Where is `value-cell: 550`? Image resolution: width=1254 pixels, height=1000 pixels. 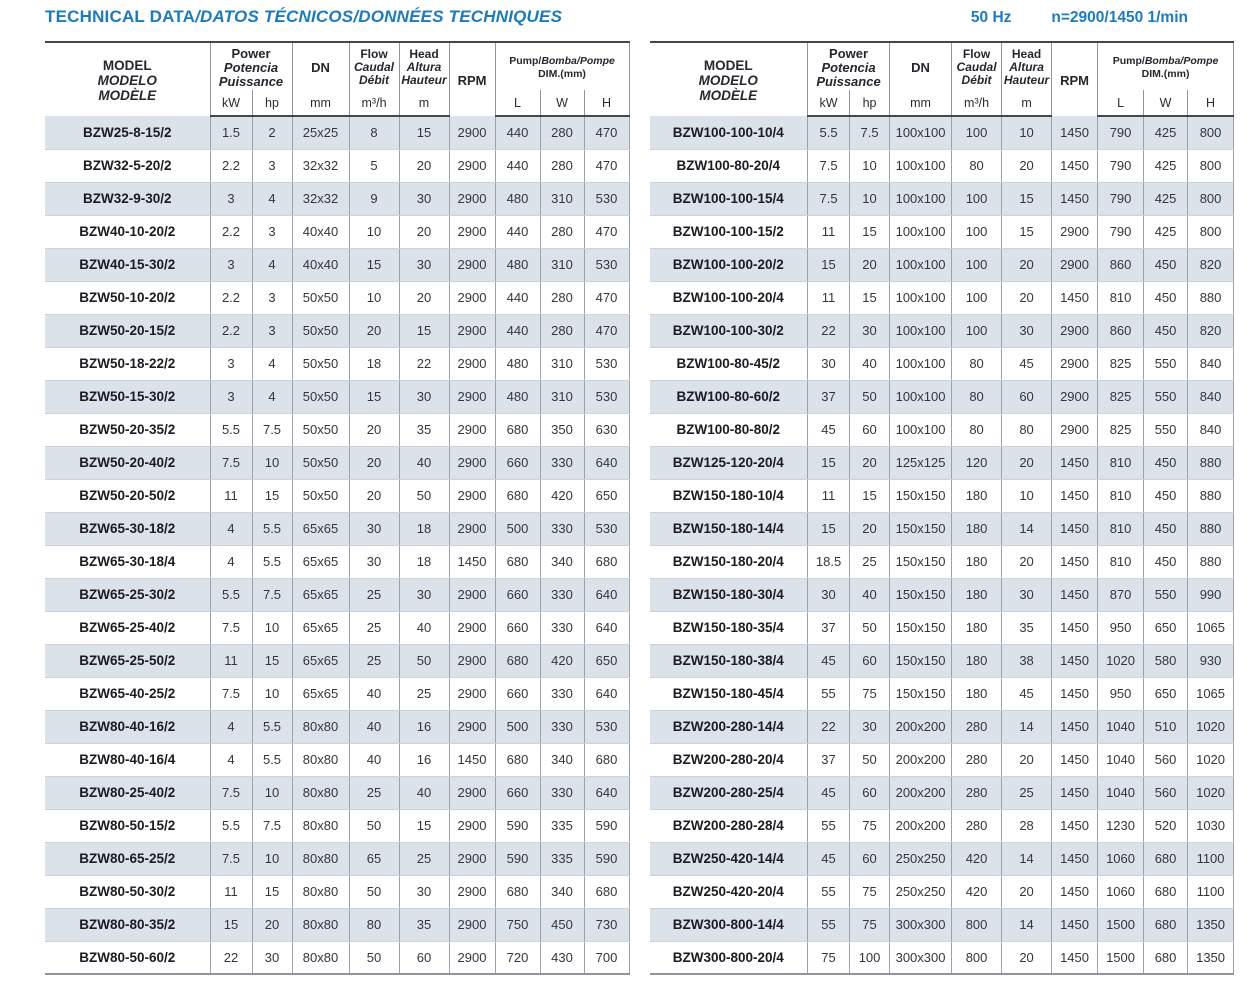 value-cell: 550 is located at coordinates (1166, 595).